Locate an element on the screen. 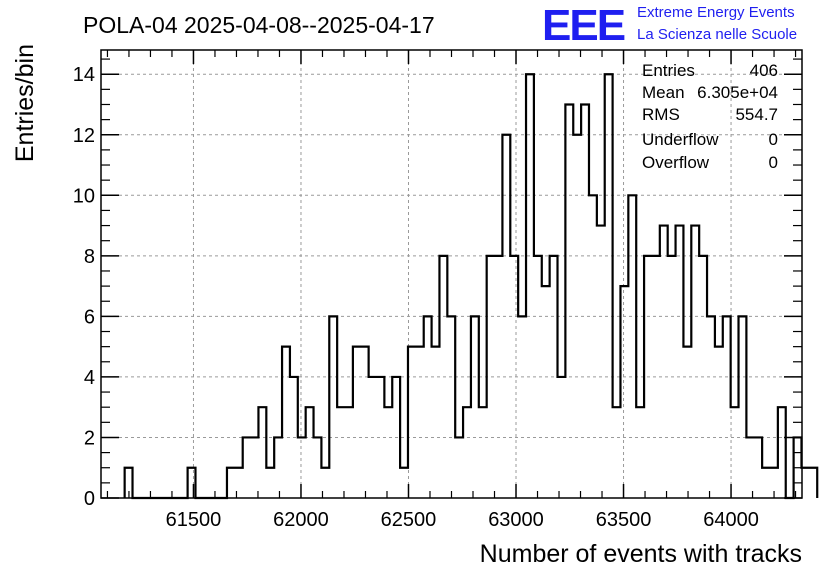 The height and width of the screenshot is (572, 836). x-tick-label: 61500 is located at coordinates (194, 520).